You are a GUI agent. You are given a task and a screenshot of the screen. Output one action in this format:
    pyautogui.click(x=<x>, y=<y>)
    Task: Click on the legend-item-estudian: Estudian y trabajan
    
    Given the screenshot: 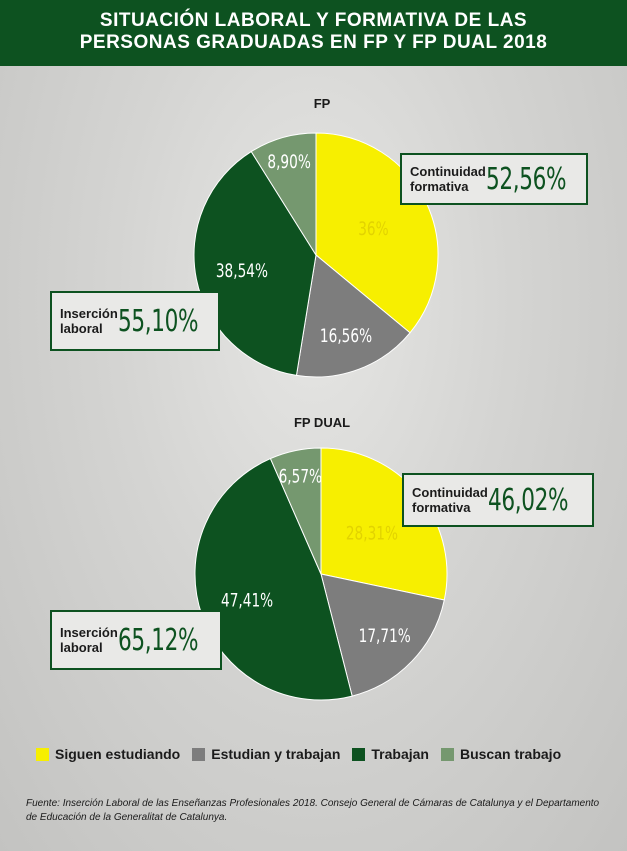 What is the action you would take?
    pyautogui.click(x=266, y=754)
    